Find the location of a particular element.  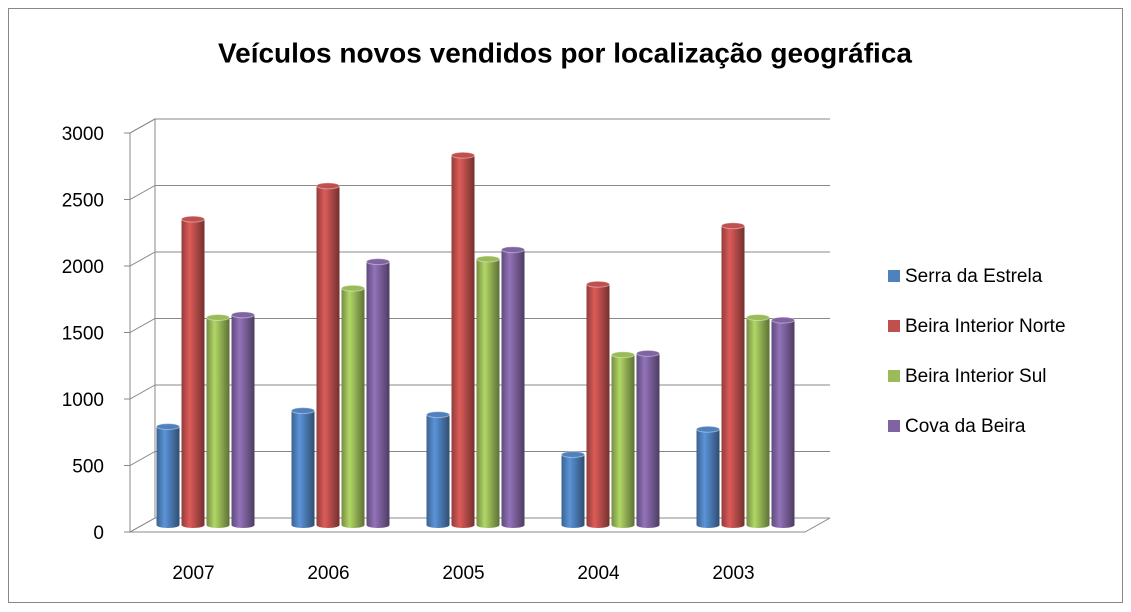

legend-label: Beira Interior Norte is located at coordinates (985, 326).